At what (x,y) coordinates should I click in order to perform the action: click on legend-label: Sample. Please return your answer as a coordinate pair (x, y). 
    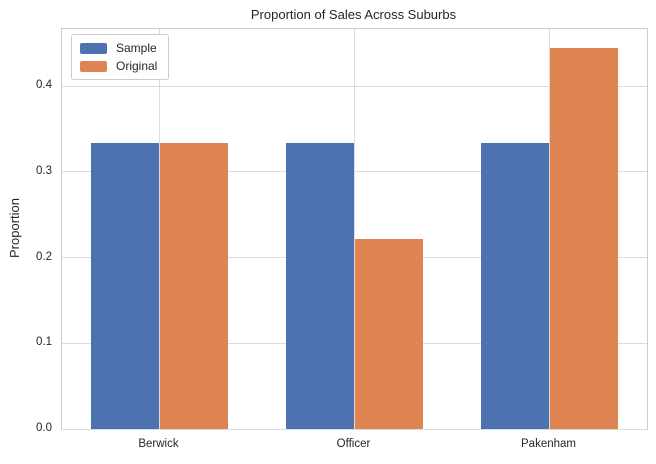
    Looking at the image, I should click on (136, 48).